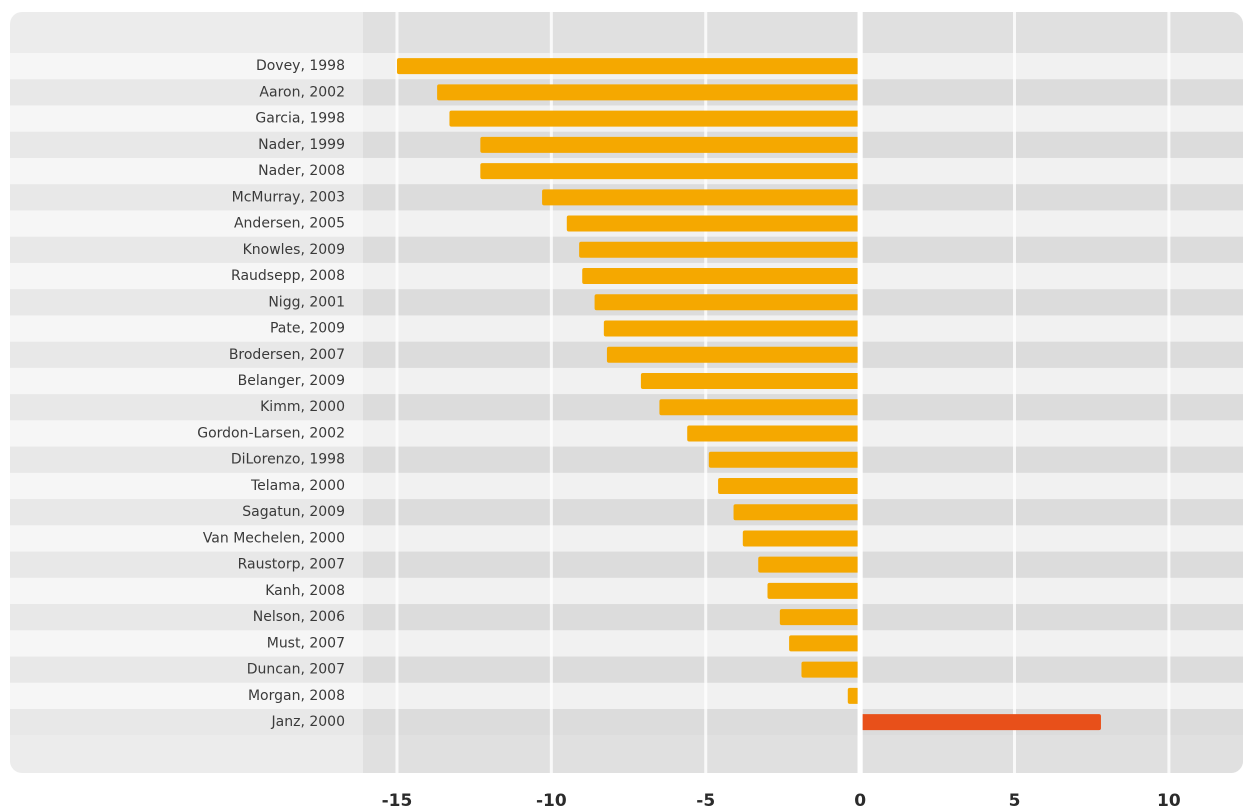  What do you see at coordinates (299, 617) in the screenshot?
I see `y-tick-label: Nelson, 2006` at bounding box center [299, 617].